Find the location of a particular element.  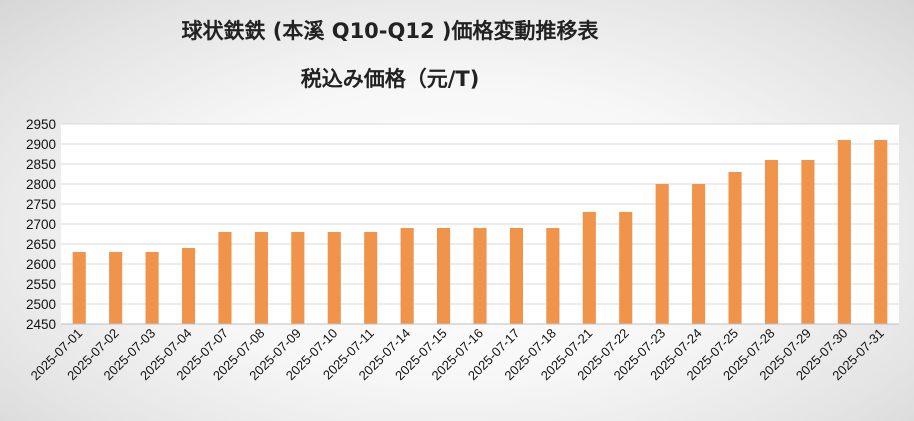

y-tick-label: 2550 is located at coordinates (41, 284).